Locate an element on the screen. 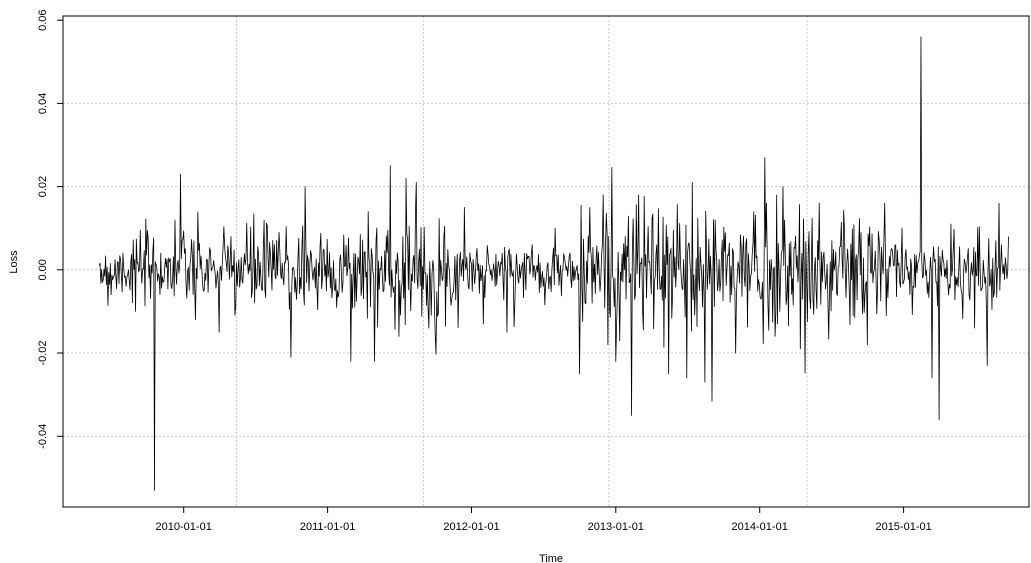 The height and width of the screenshot is (563, 1031). x-tick-label-5: 2015-01-01 is located at coordinates (903, 527).